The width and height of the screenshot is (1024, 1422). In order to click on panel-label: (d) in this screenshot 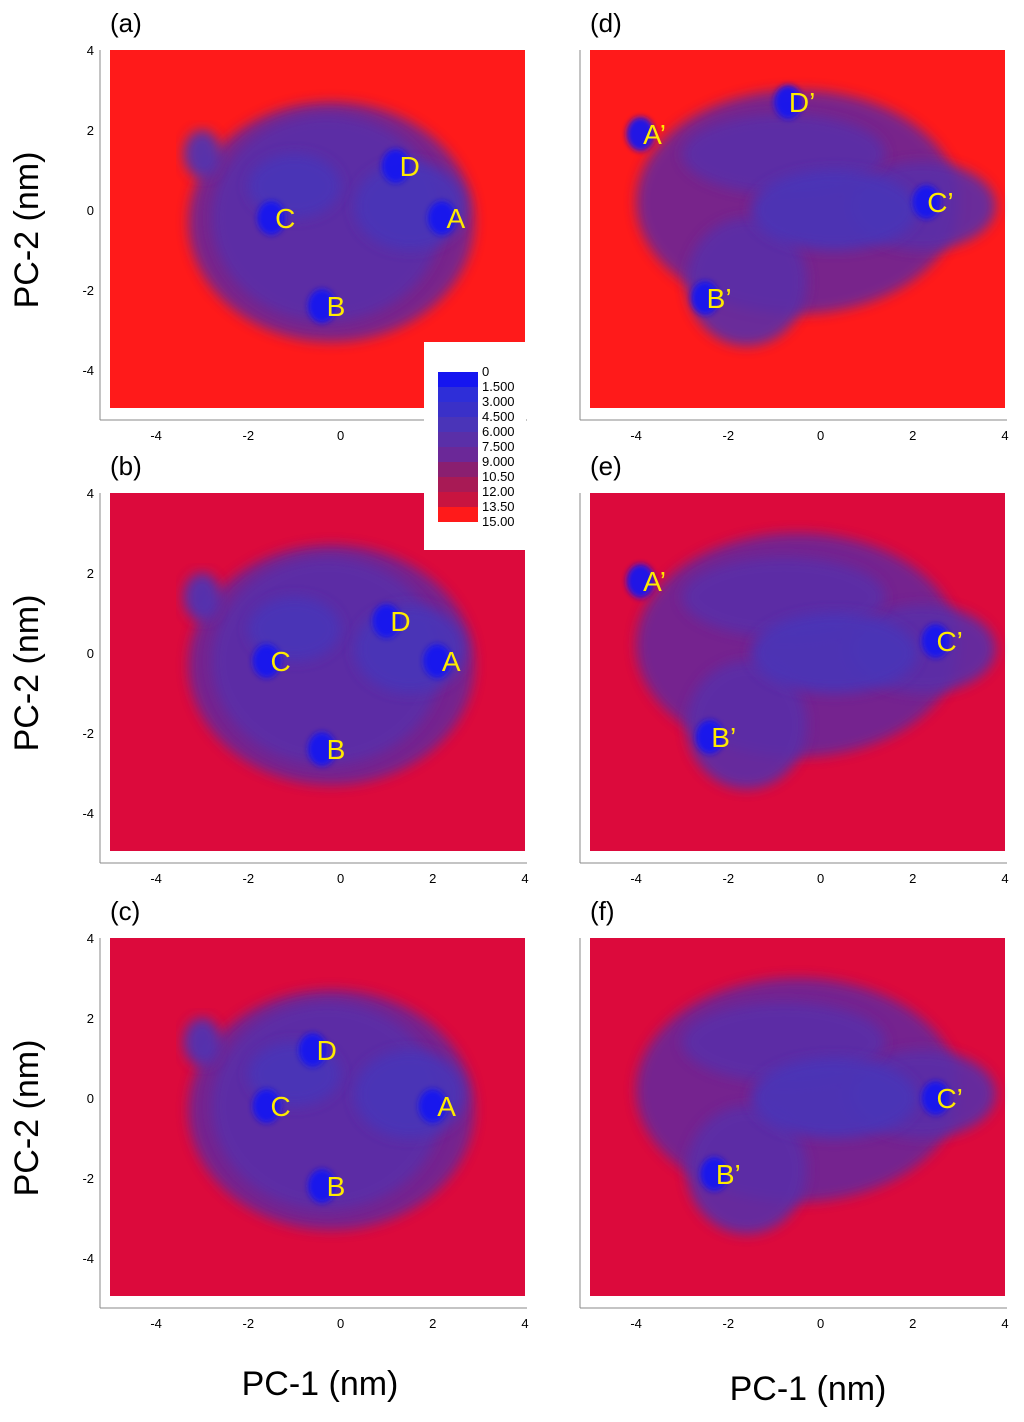, I will do `click(606, 23)`.